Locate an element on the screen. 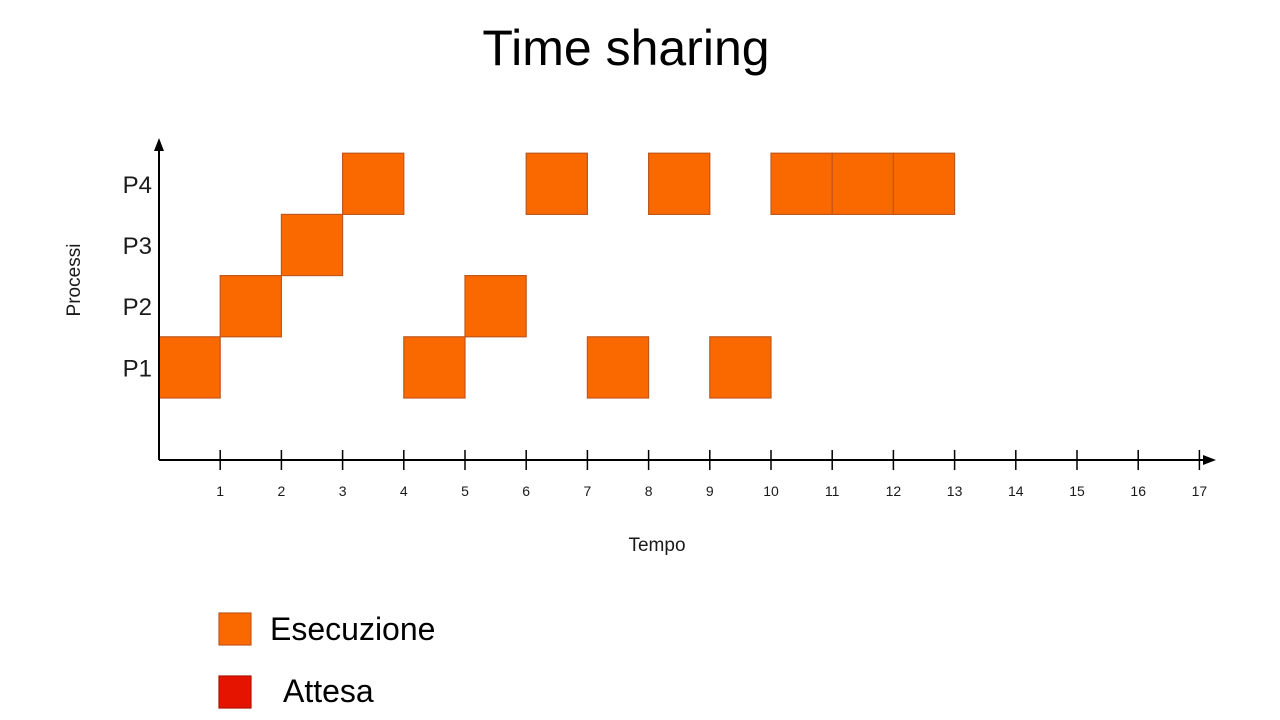 The height and width of the screenshot is (720, 1280). x-tick-label-13: 13 is located at coordinates (955, 491).